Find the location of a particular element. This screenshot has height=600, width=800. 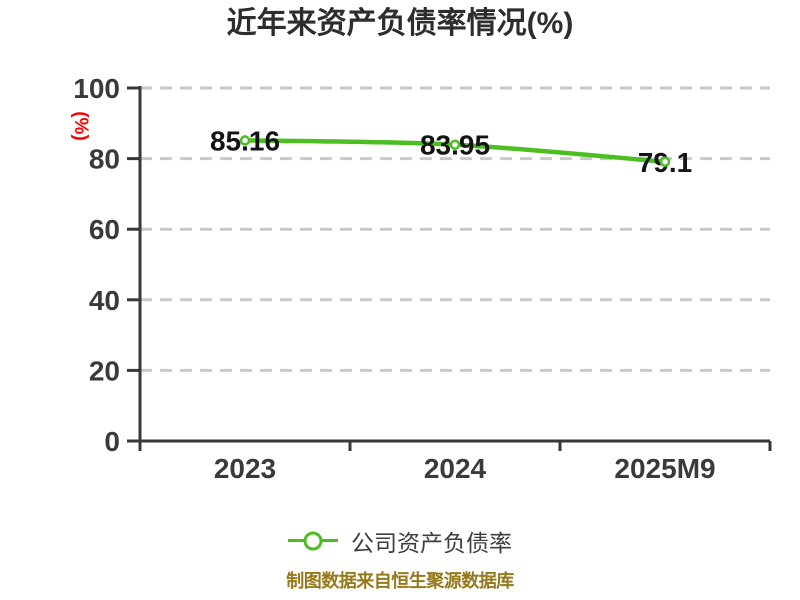

legend-point-icon is located at coordinates (313, 541).